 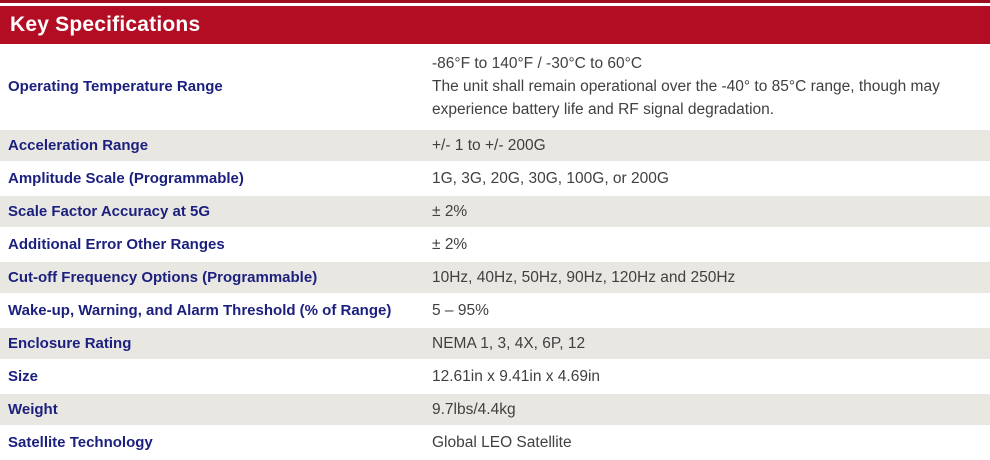 I want to click on spec-value: 9.7lbs/4.4kg, so click(x=711, y=409).